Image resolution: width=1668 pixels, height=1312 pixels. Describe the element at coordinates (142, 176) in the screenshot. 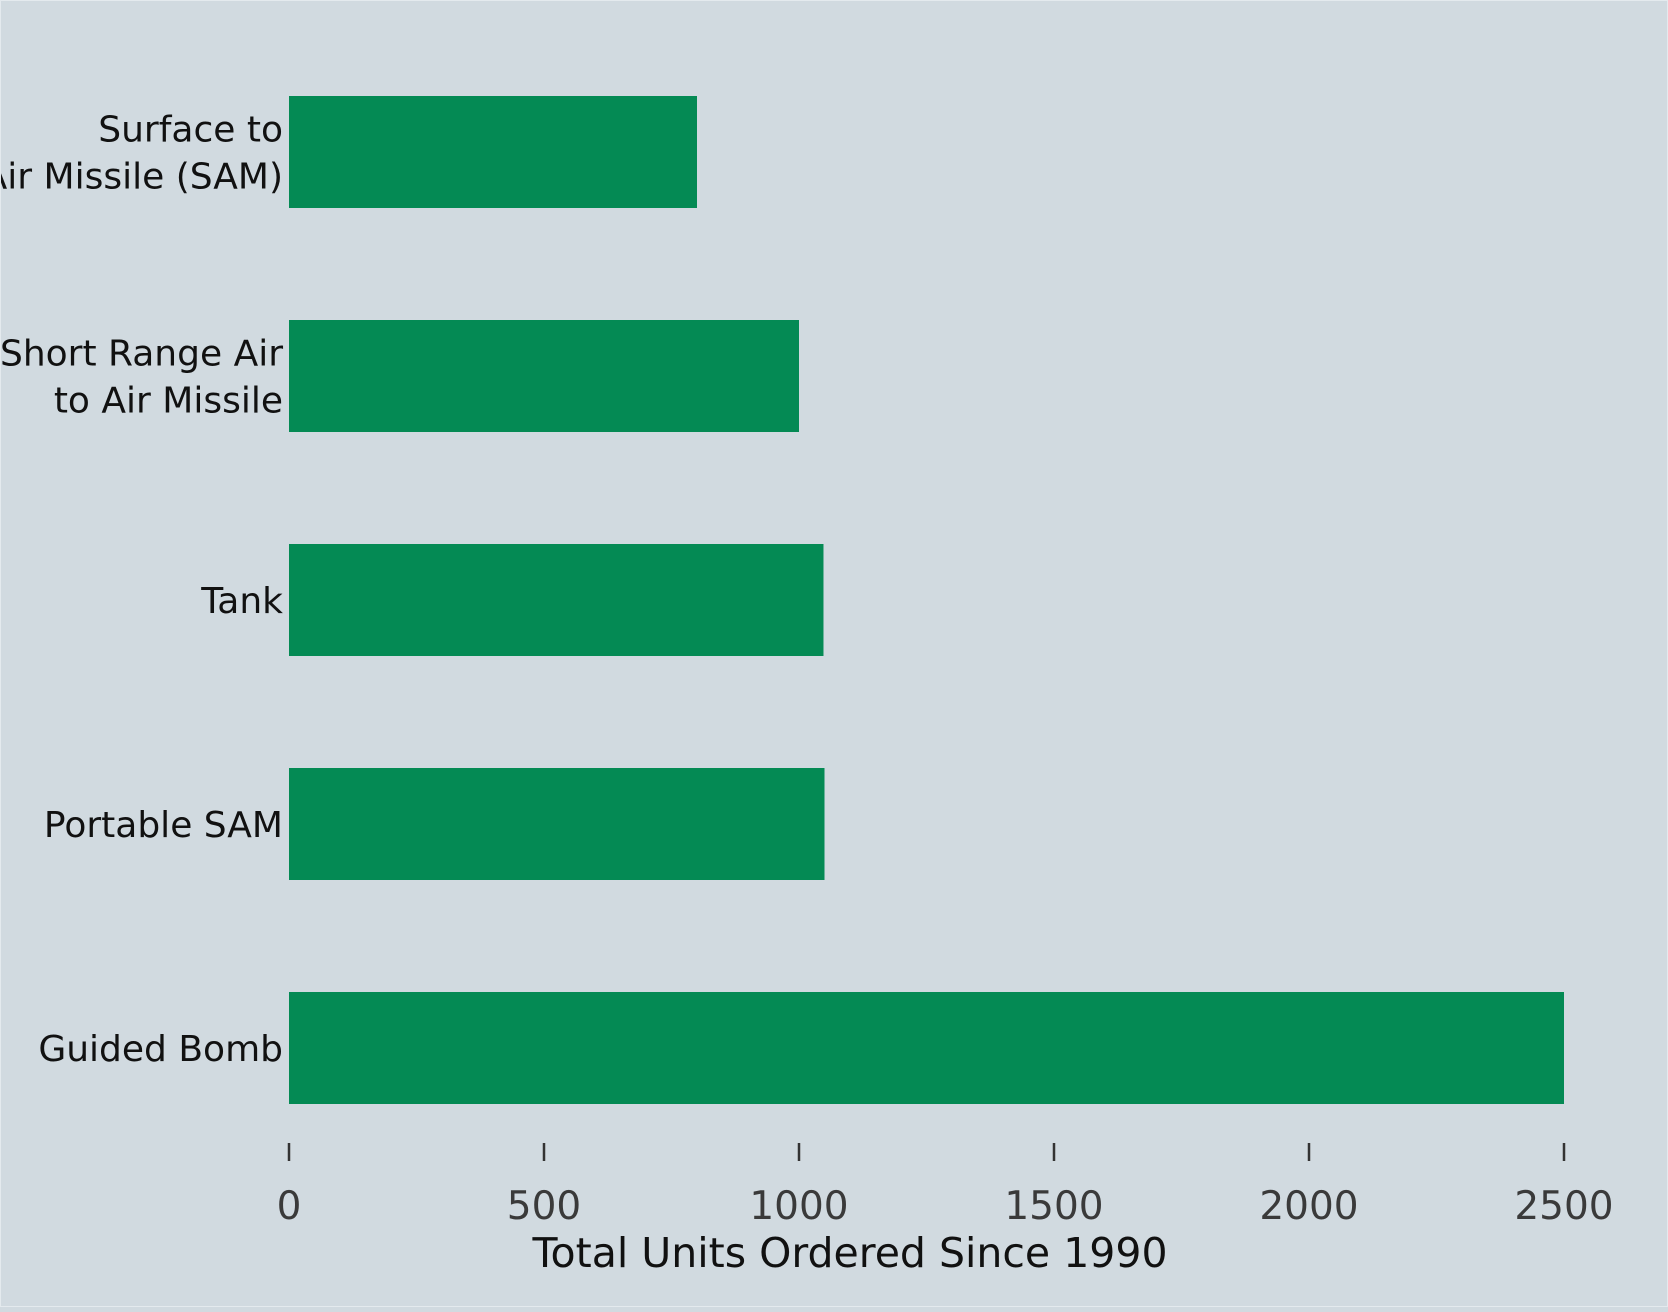

I see `y-tick-label-line: Air Missile (SAM)` at that location.